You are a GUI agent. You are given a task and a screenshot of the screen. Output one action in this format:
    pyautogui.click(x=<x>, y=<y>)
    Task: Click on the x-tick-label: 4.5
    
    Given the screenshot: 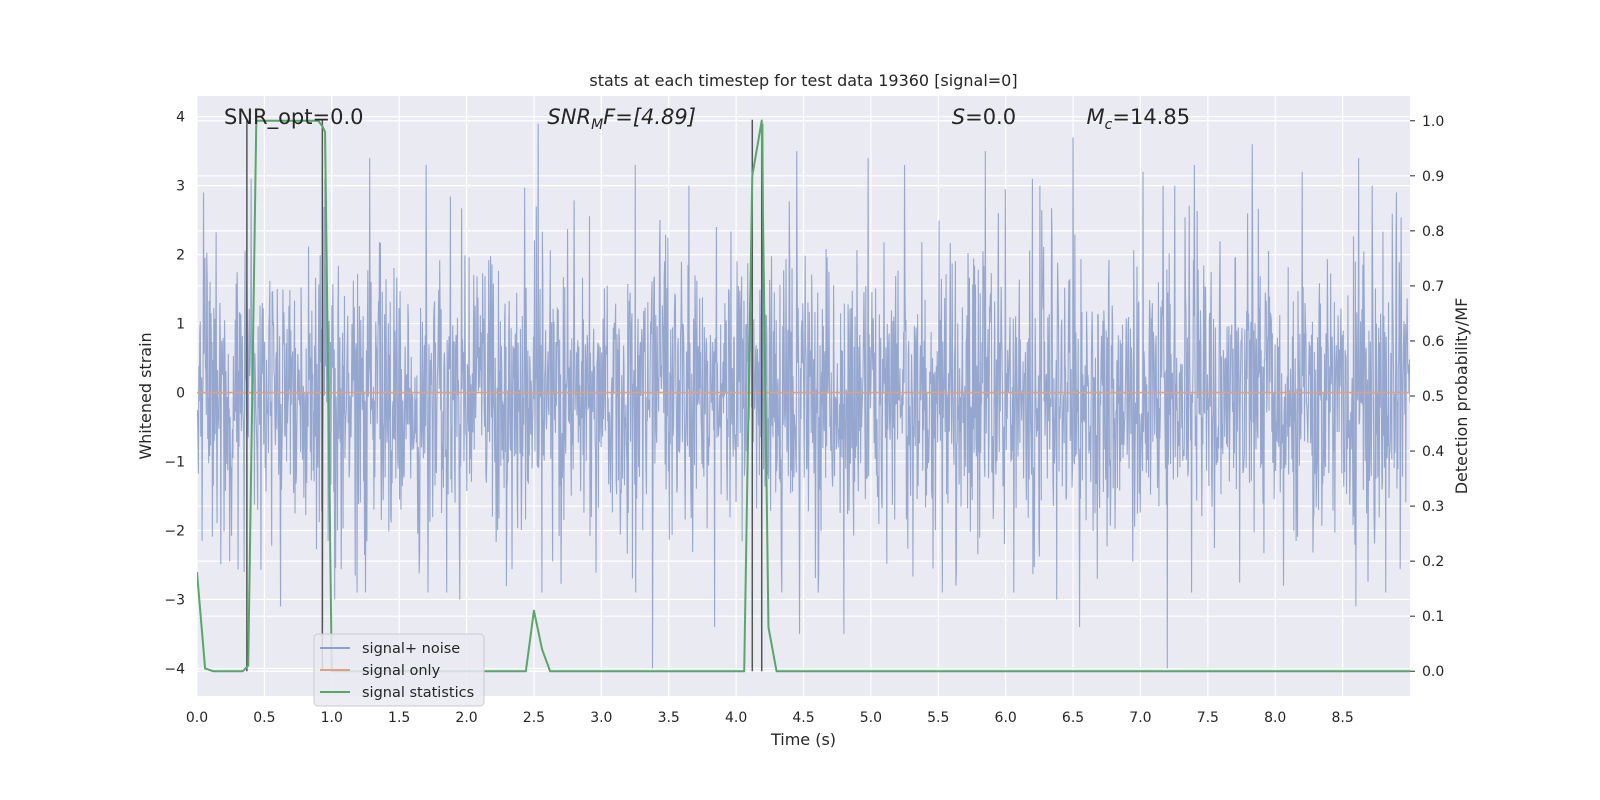 What is the action you would take?
    pyautogui.click(x=803, y=718)
    